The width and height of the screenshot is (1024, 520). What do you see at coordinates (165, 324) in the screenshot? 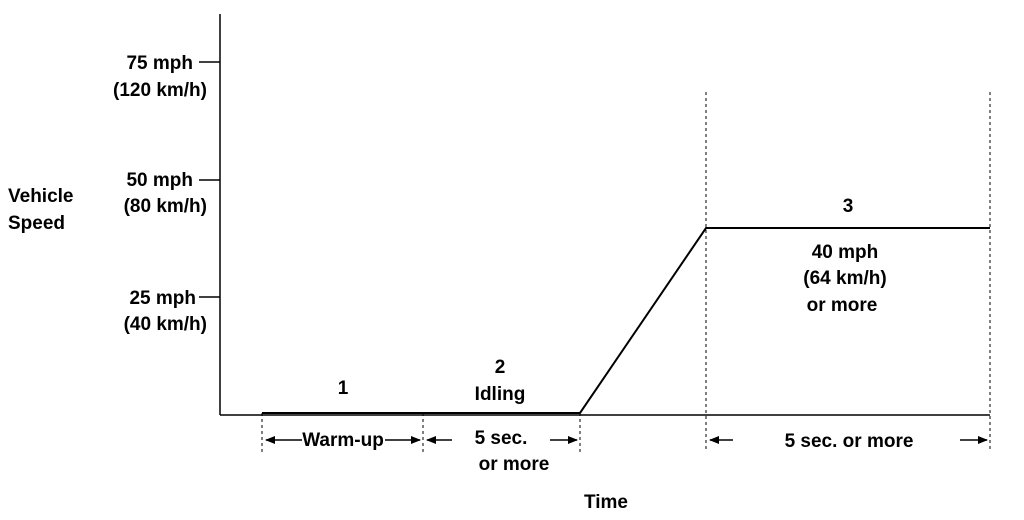
I see `y-tick-label-25-kmh: (40 km/h)` at bounding box center [165, 324].